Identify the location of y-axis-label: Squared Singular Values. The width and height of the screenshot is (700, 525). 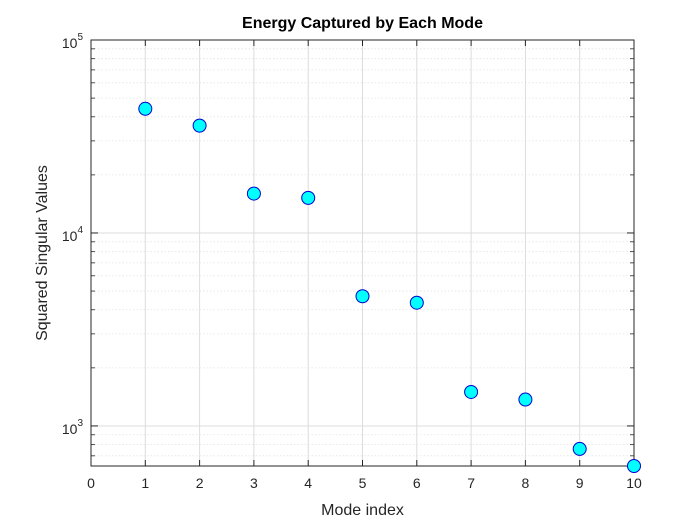
(42, 253).